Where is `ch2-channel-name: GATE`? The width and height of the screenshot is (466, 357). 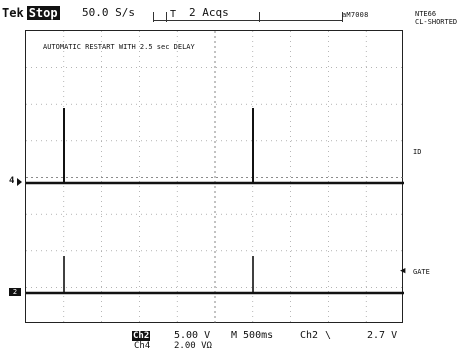 ch2-channel-name: GATE is located at coordinates (421, 272).